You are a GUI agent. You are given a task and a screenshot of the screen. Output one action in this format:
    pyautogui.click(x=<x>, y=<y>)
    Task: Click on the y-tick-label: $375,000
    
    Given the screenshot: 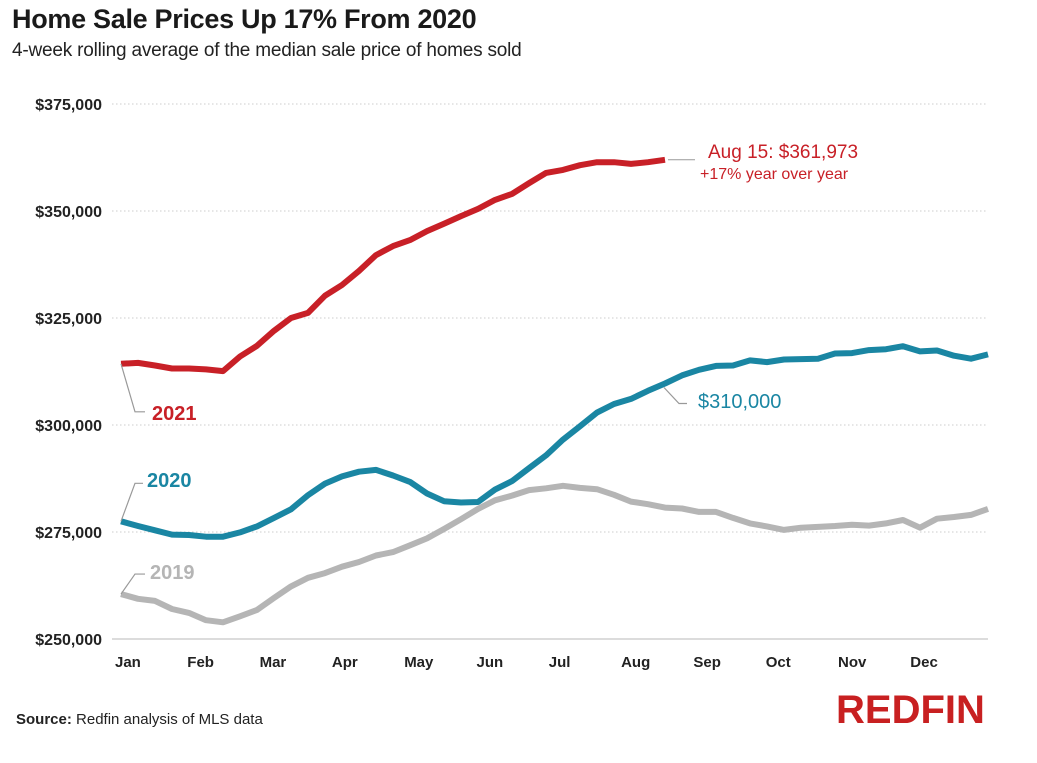 What is the action you would take?
    pyautogui.click(x=68, y=105)
    